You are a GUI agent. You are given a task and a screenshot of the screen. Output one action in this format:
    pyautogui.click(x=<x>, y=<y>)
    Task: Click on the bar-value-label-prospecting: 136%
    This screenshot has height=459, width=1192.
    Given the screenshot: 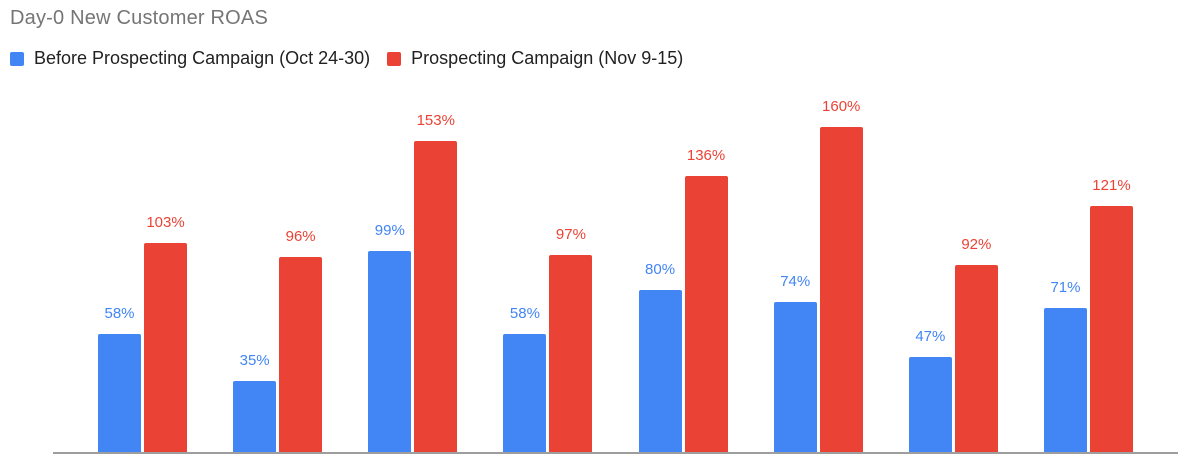 What is the action you would take?
    pyautogui.click(x=706, y=155)
    